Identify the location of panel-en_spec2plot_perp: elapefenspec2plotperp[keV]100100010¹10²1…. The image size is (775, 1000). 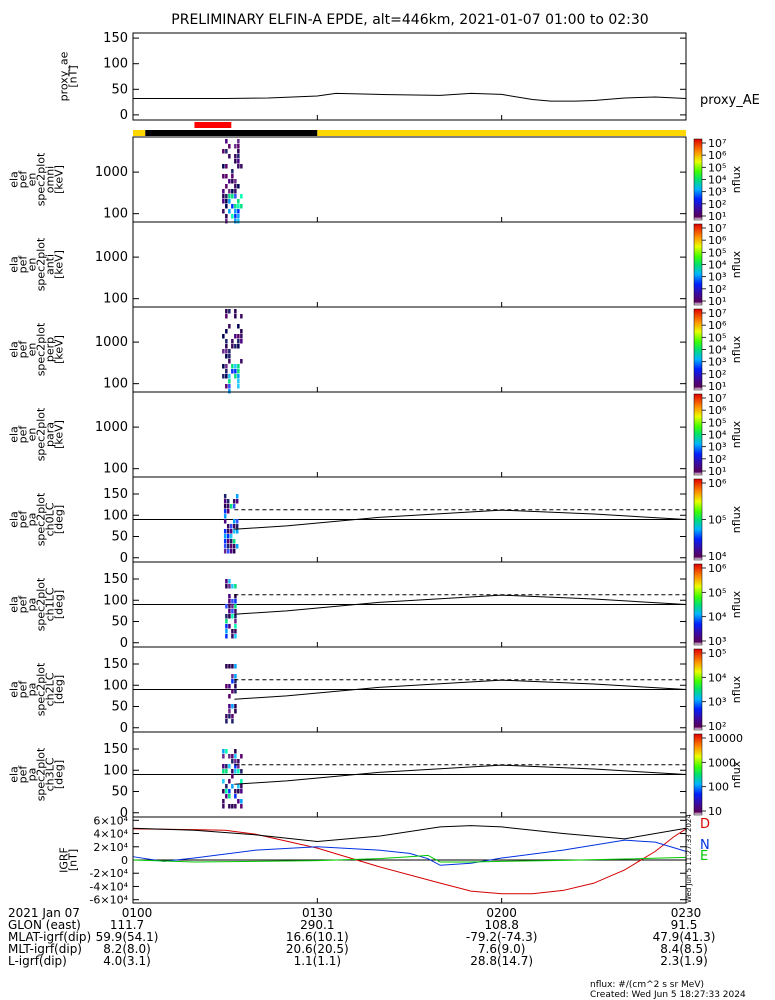
(375, 350).